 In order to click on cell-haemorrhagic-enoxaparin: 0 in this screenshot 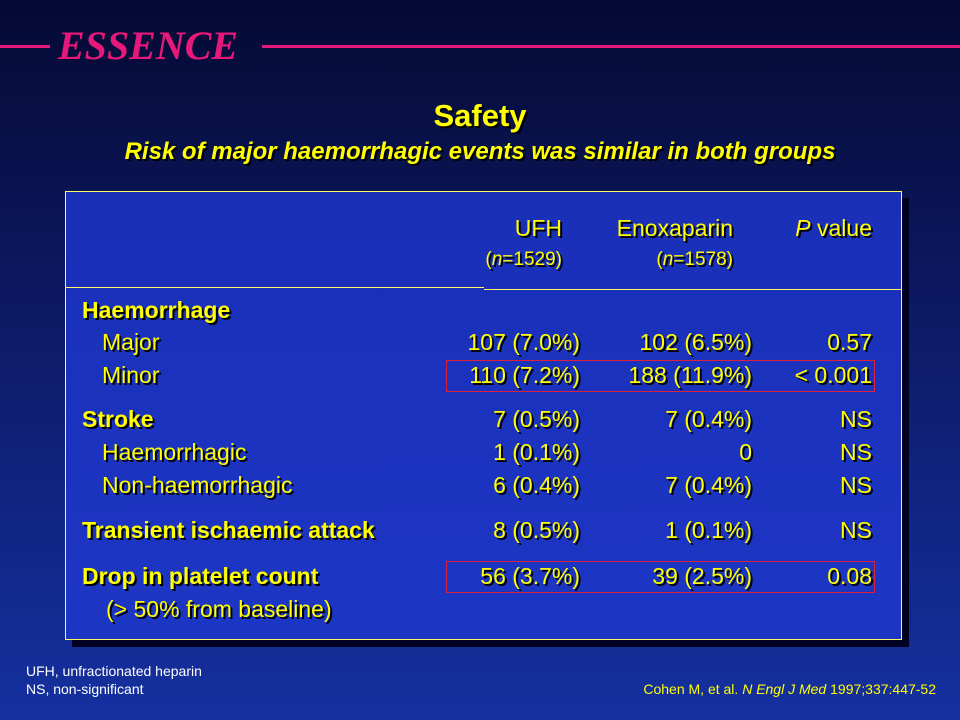, I will do `click(745, 452)`.